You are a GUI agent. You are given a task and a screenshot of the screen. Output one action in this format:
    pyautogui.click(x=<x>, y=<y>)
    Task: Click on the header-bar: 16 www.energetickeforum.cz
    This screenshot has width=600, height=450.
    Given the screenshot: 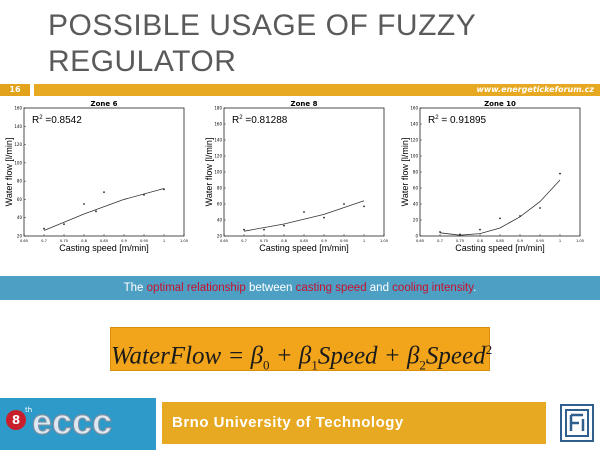 What is the action you would take?
    pyautogui.click(x=300, y=90)
    